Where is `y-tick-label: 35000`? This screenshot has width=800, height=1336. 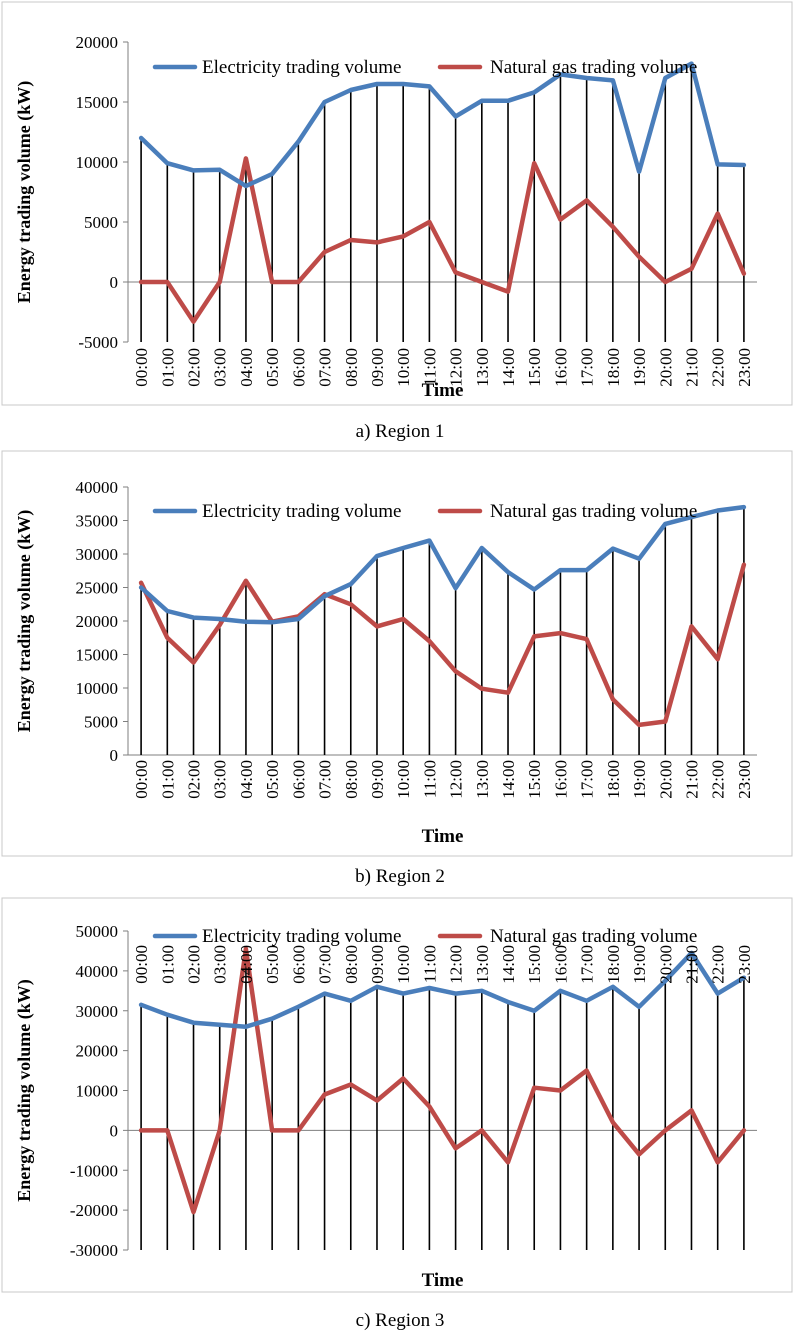
y-tick-label: 35000 is located at coordinates (97, 521).